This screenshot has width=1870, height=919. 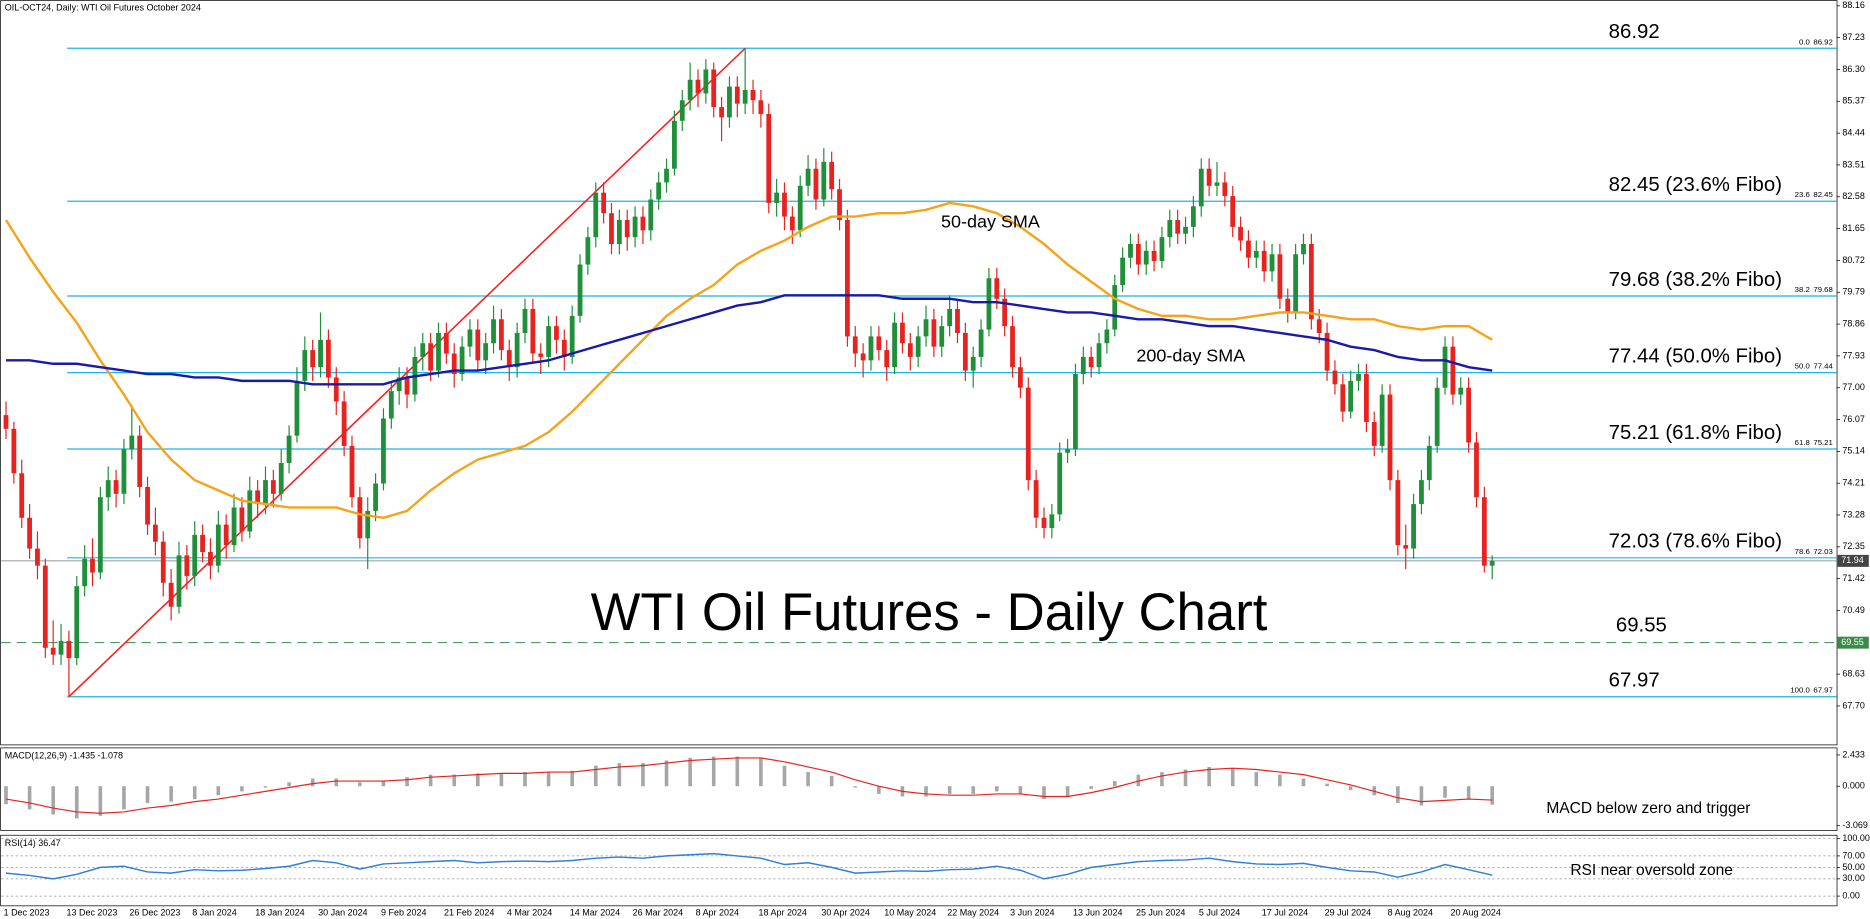 What do you see at coordinates (1802, 551) in the screenshot?
I see `fib-ratio: 78.6` at bounding box center [1802, 551].